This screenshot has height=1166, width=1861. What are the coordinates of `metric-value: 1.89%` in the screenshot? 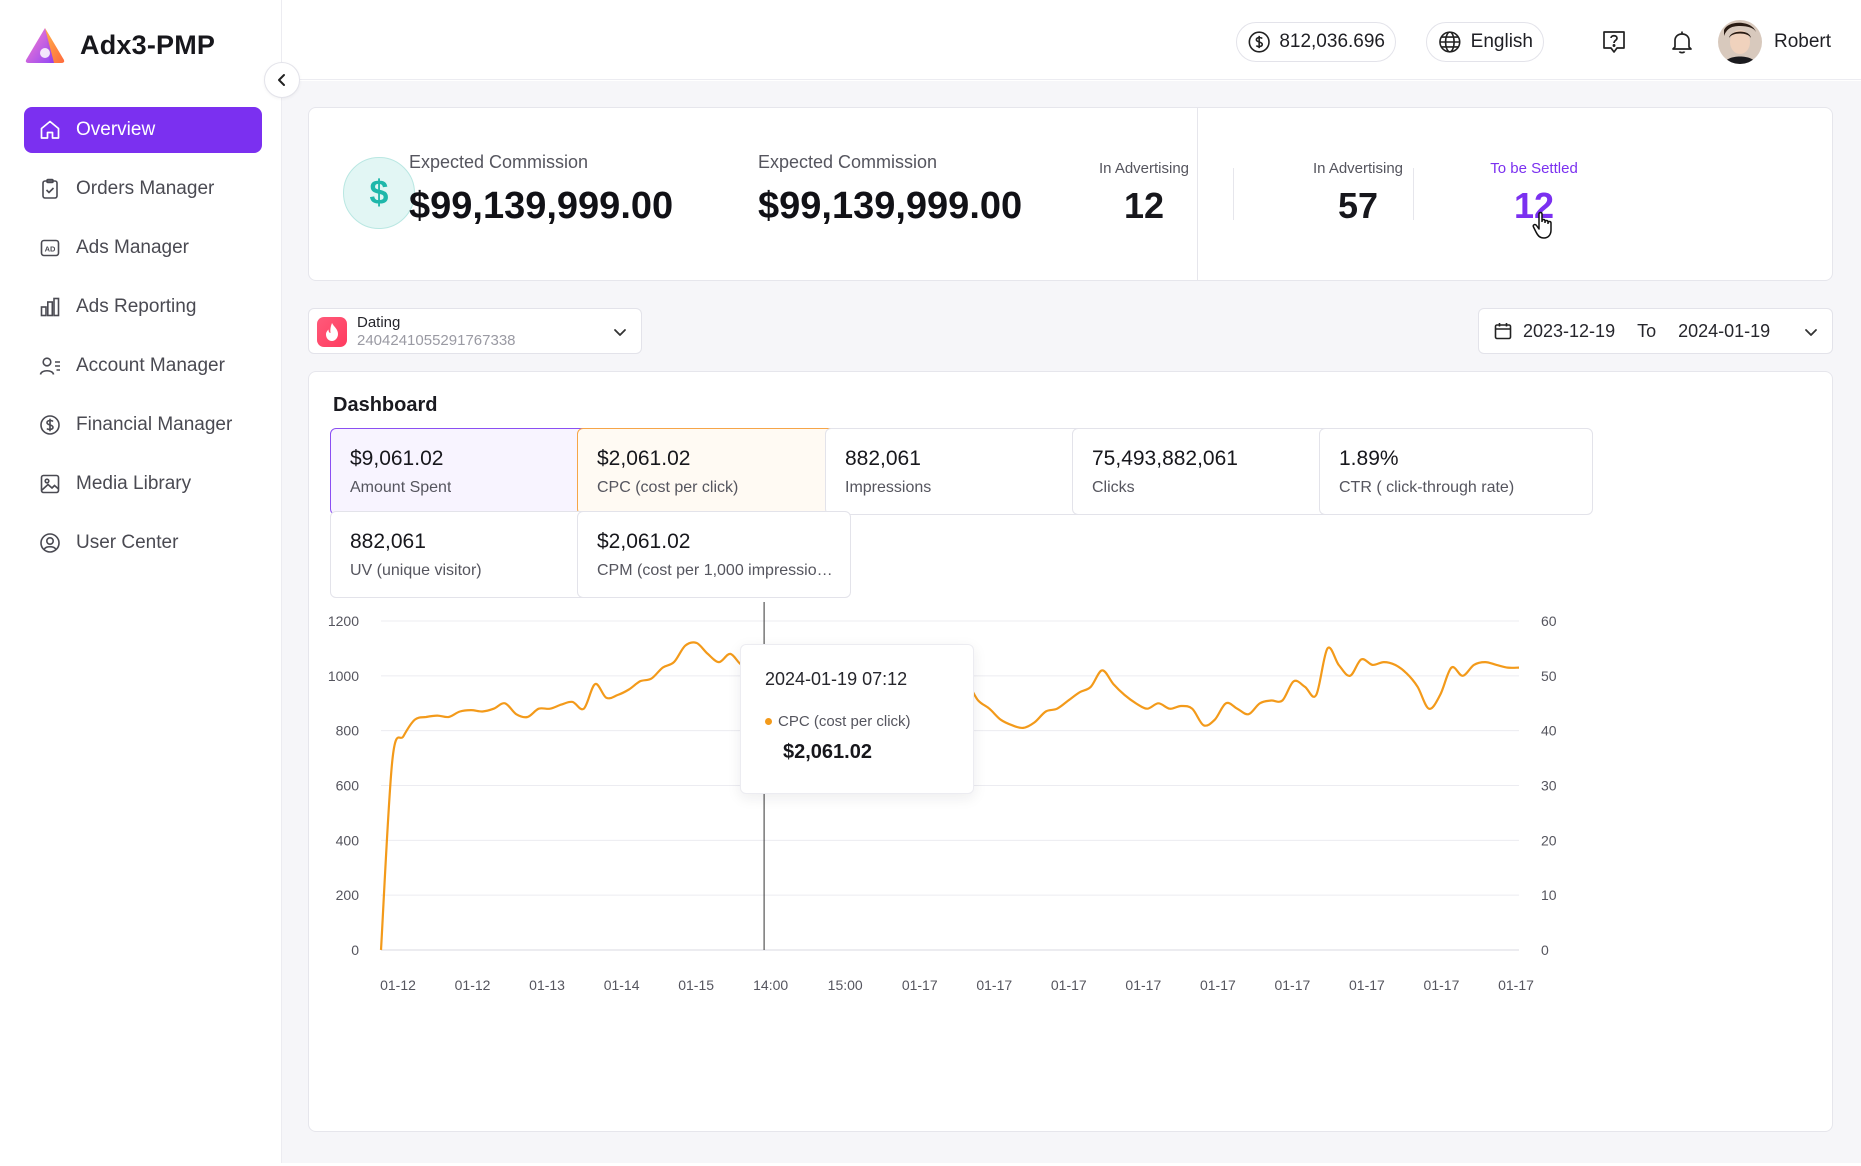 It's located at (1369, 458).